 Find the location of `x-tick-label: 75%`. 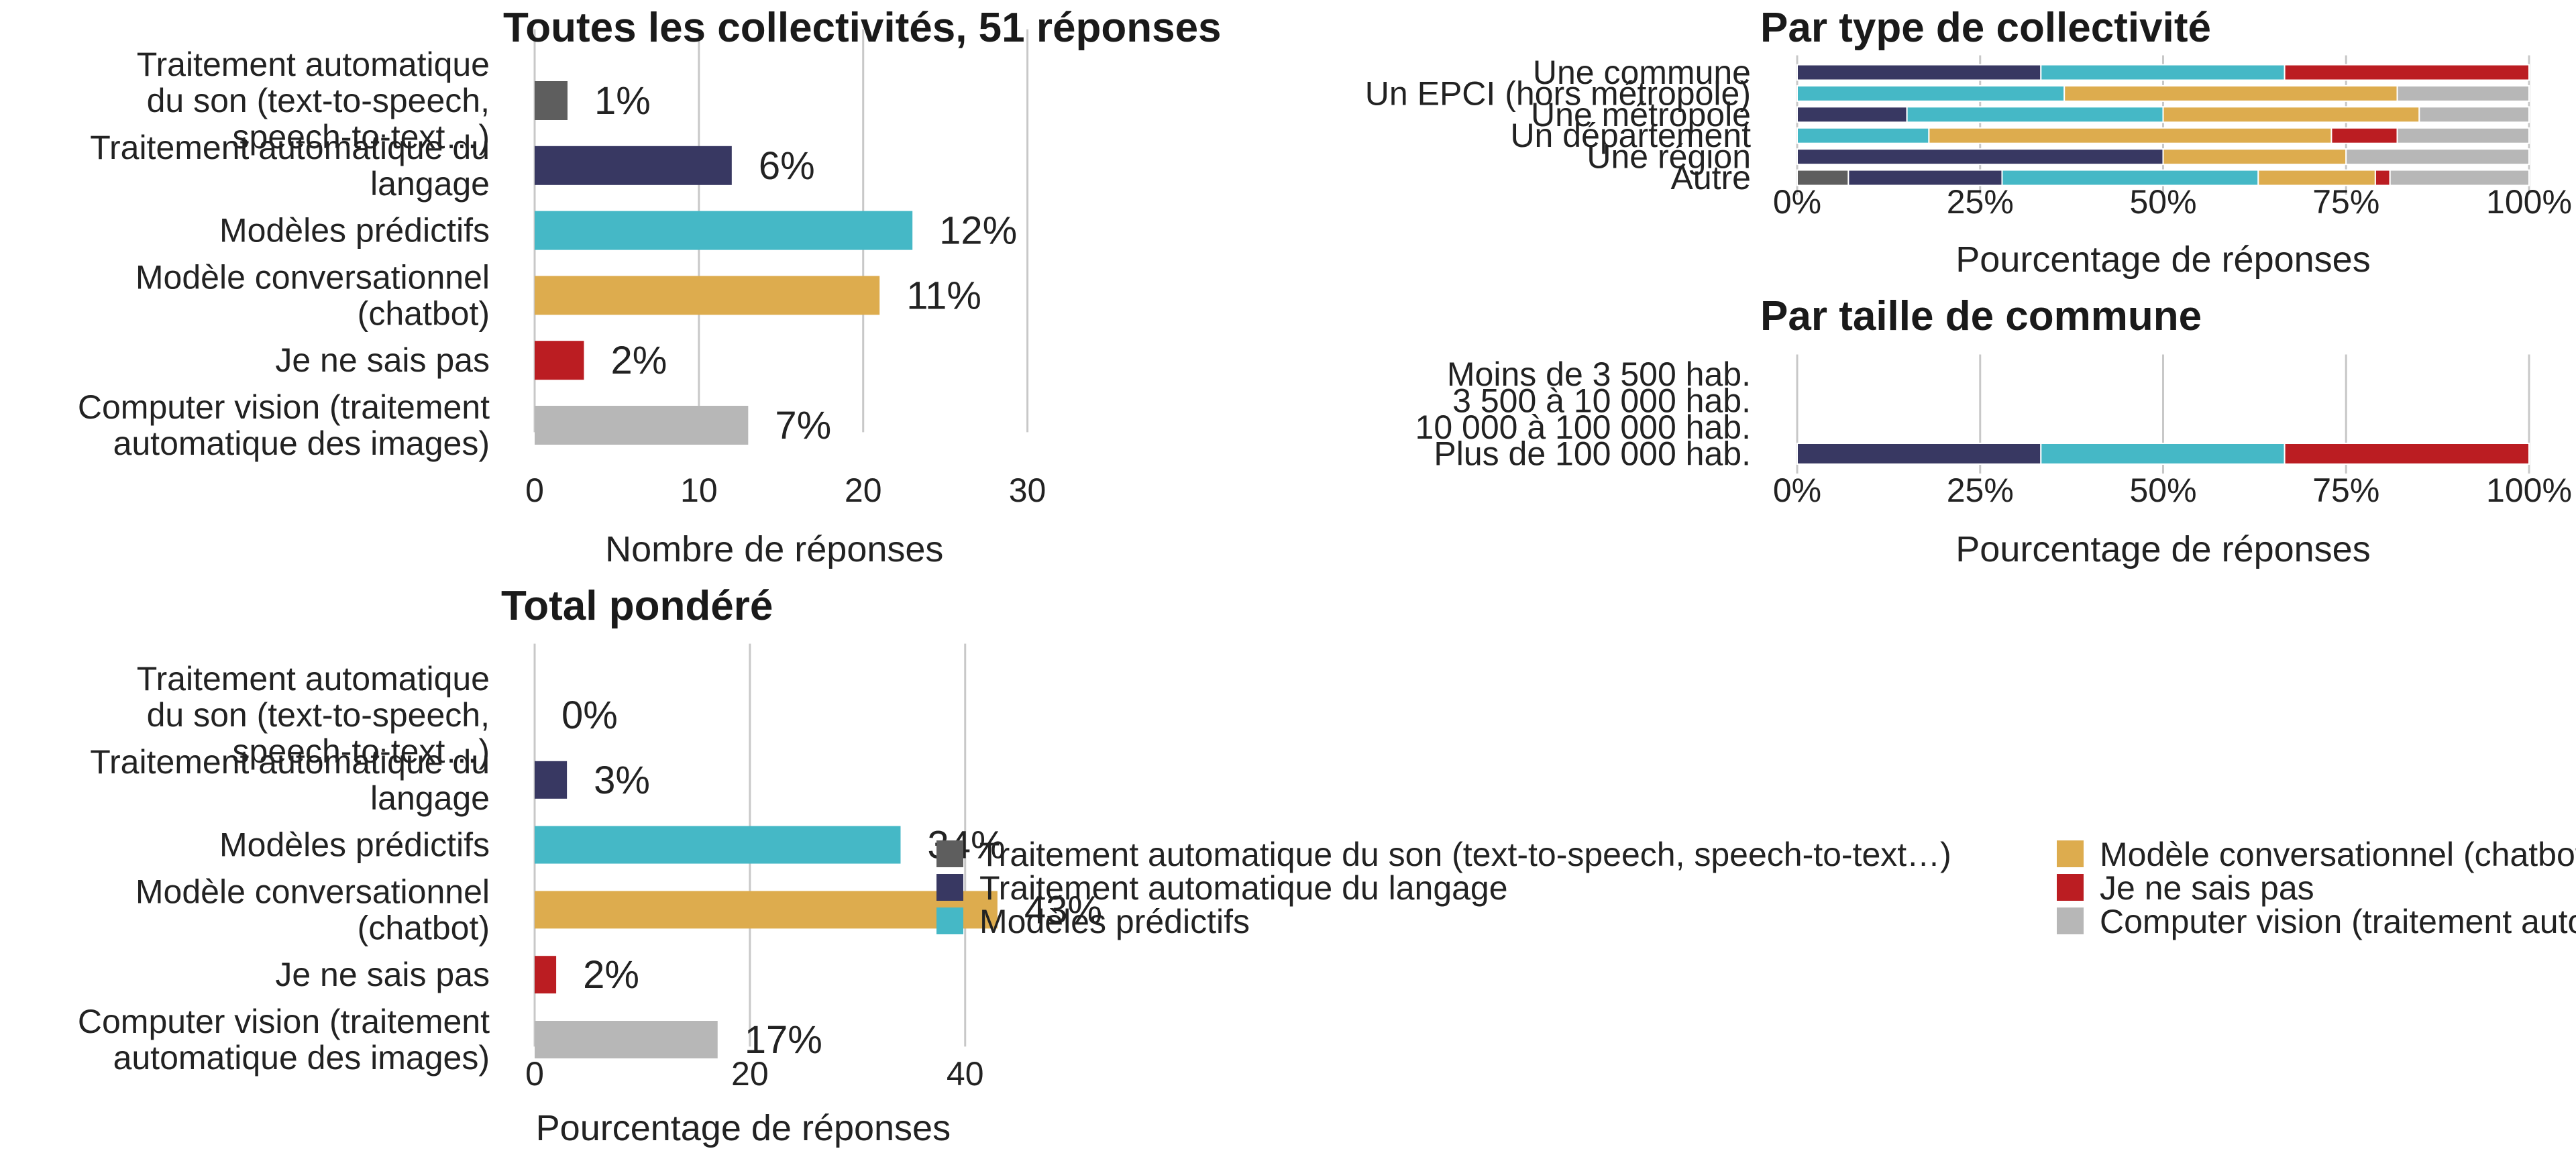

x-tick-label: 75% is located at coordinates (2345, 202).